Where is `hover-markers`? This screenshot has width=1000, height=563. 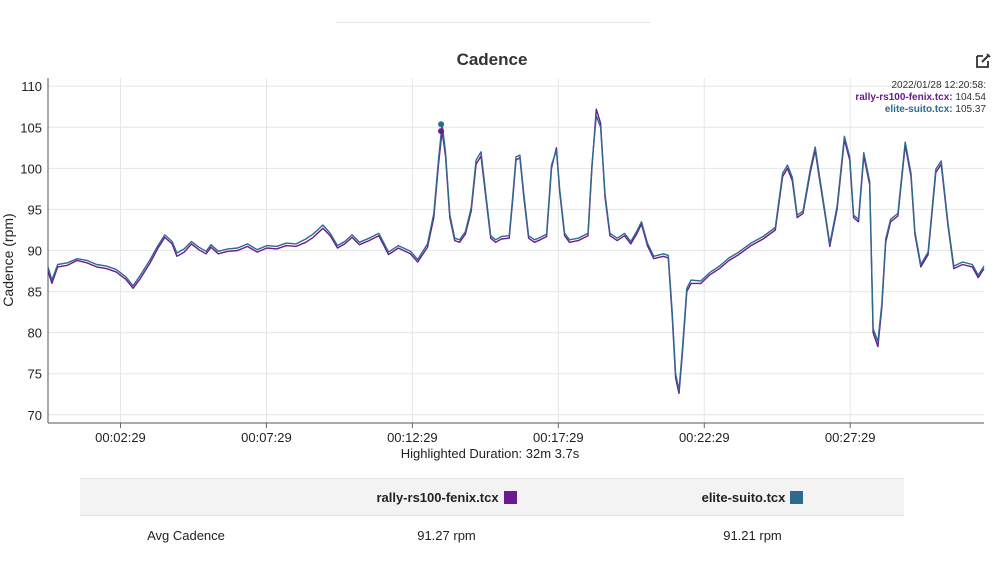
hover-markers is located at coordinates (441, 128).